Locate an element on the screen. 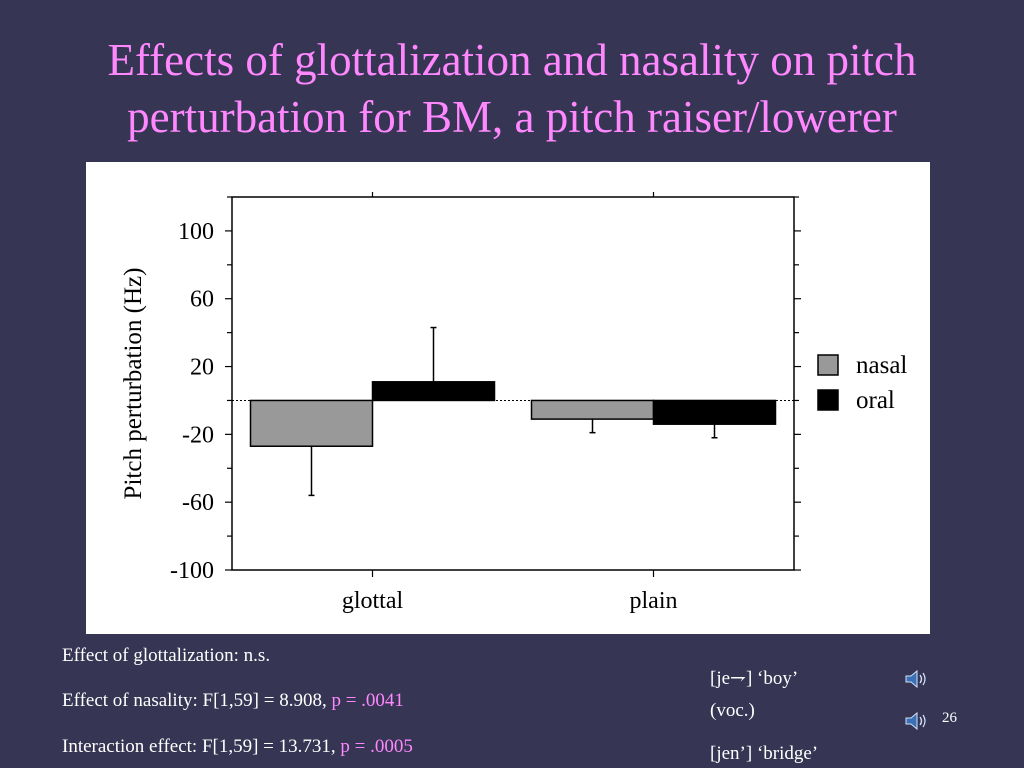 The width and height of the screenshot is (1024, 768). legend-swatch-oral is located at coordinates (828, 400).